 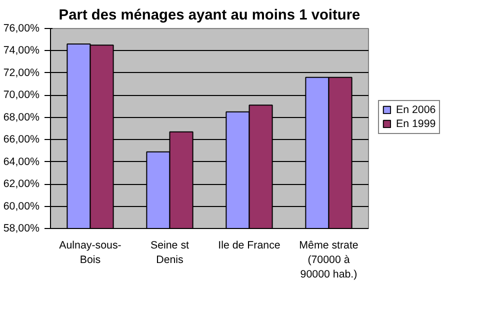 I want to click on y-tick-label: 76,00%, so click(x=21, y=28).